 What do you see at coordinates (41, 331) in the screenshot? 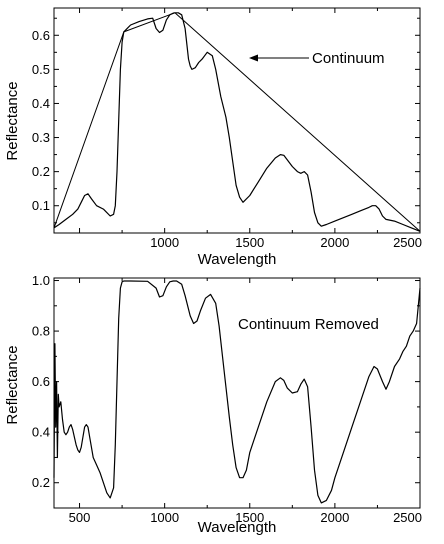
I see `y-tick-label: 0.8` at bounding box center [41, 331].